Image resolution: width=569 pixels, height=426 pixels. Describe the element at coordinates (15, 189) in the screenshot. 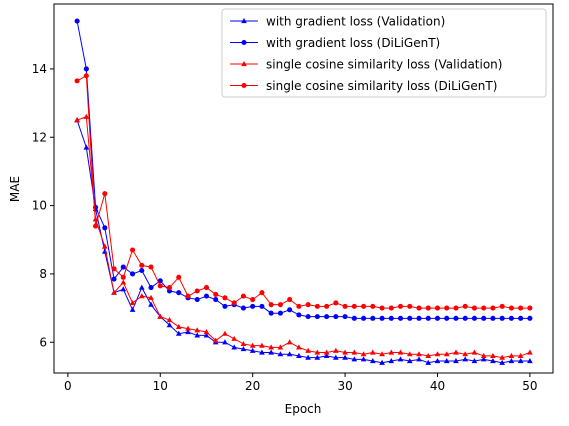

I see `y-axis-label: MAE` at that location.